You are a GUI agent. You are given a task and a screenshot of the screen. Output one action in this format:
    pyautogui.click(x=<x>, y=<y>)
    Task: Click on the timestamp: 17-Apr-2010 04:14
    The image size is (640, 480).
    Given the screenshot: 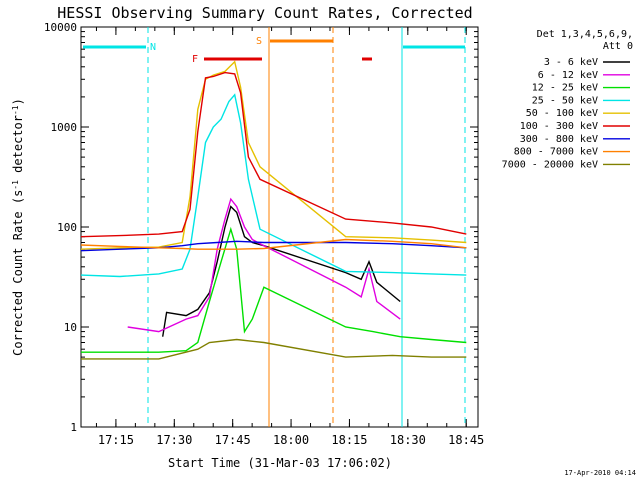 What is the action you would take?
    pyautogui.click(x=600, y=473)
    